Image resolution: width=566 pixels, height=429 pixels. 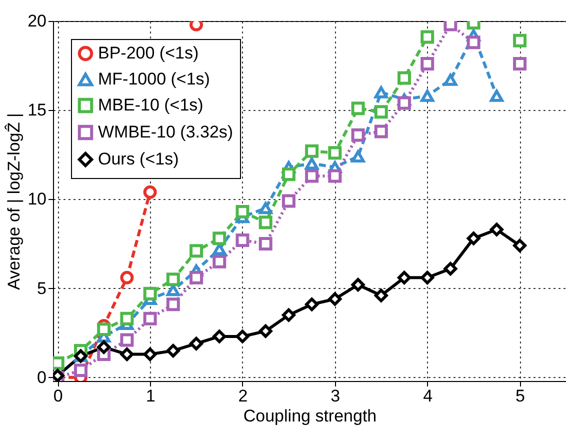 What do you see at coordinates (58, 396) in the screenshot?
I see `x-tick-label: 0` at bounding box center [58, 396].